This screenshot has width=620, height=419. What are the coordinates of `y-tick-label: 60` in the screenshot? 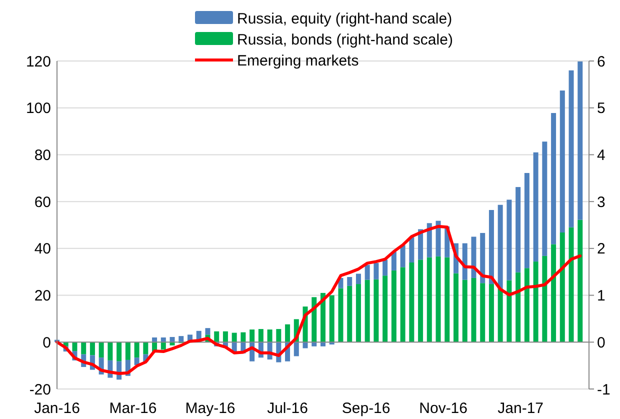 It's located at (42, 202).